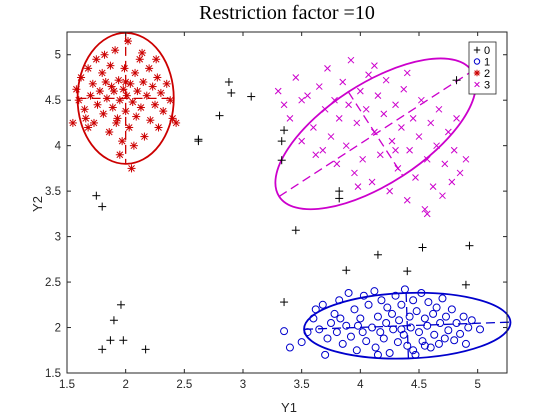 This screenshot has width=560, height=420. What do you see at coordinates (482, 68) in the screenshot?
I see `legend-box` at bounding box center [482, 68].